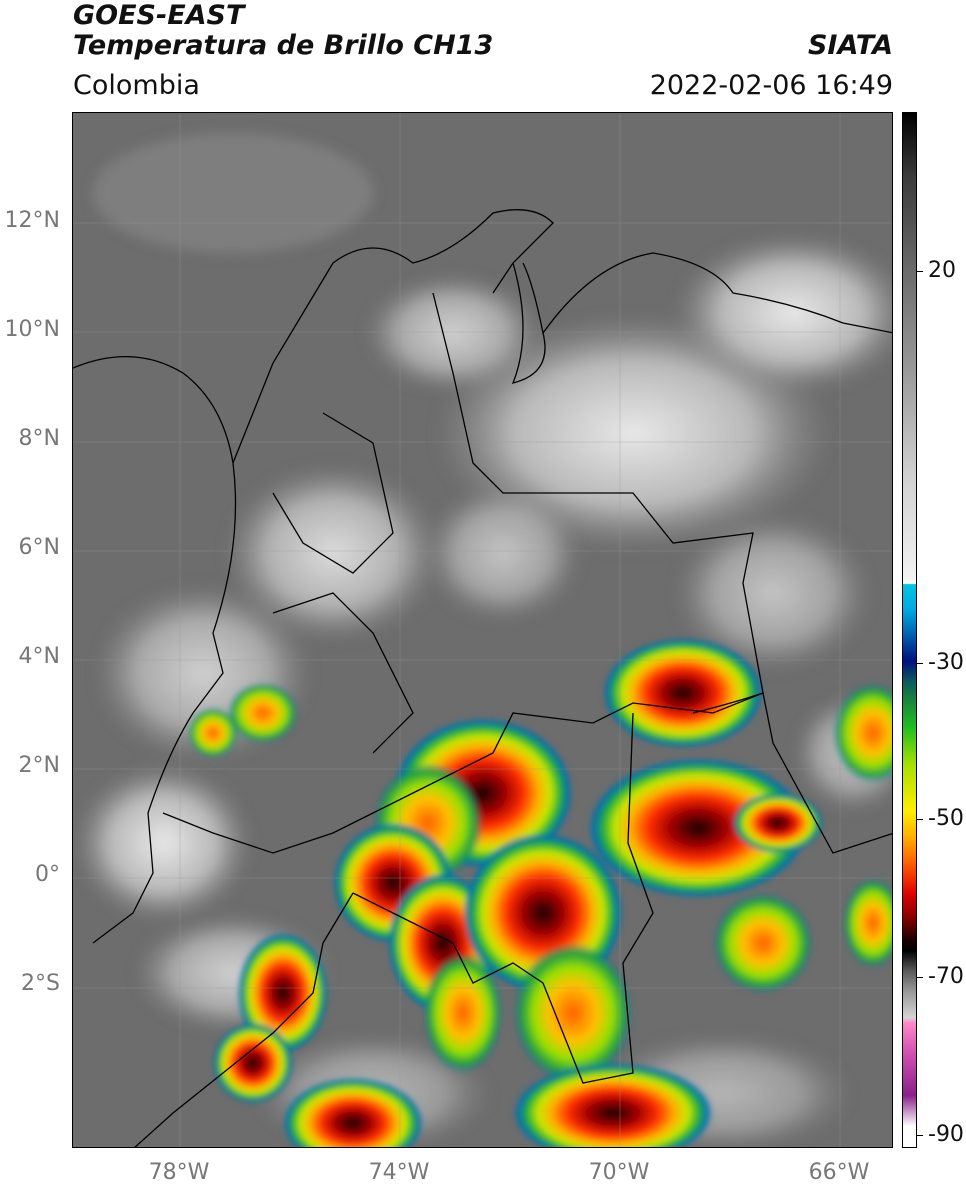  Describe the element at coordinates (946, 818) in the screenshot. I see `colorbar-label-minus50: -50` at that location.